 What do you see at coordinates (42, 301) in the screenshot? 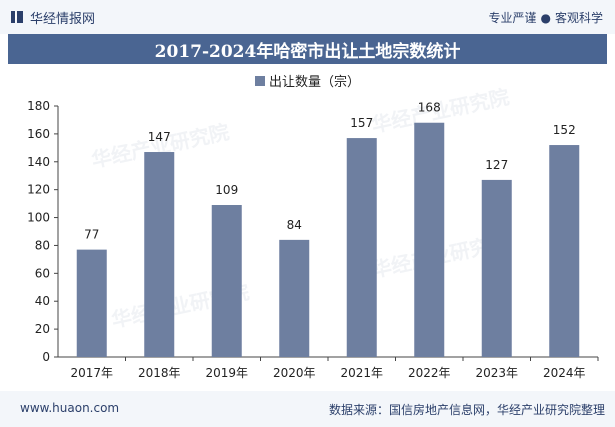
I see `y-tick-label: 40` at bounding box center [42, 301].